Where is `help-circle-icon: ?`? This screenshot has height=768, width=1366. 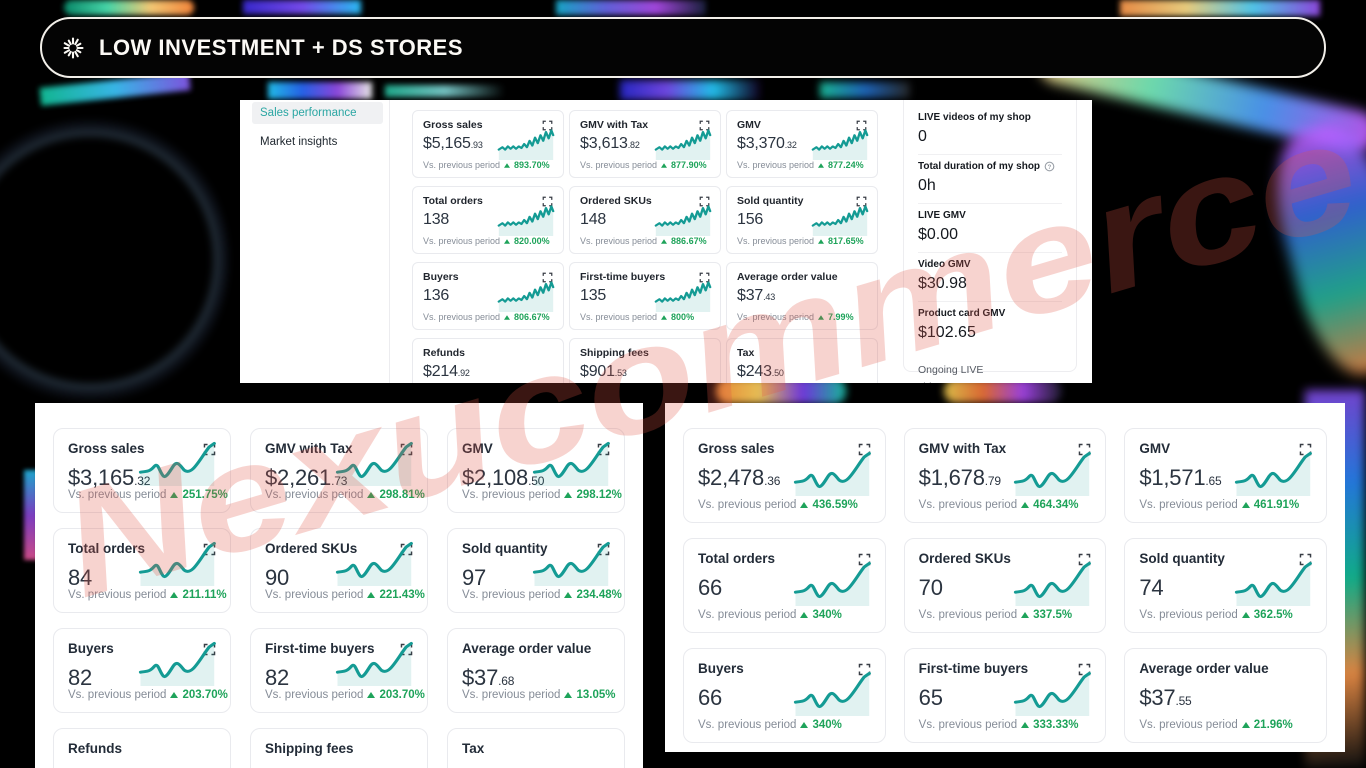
help-circle-icon: ? is located at coordinates (1049, 166).